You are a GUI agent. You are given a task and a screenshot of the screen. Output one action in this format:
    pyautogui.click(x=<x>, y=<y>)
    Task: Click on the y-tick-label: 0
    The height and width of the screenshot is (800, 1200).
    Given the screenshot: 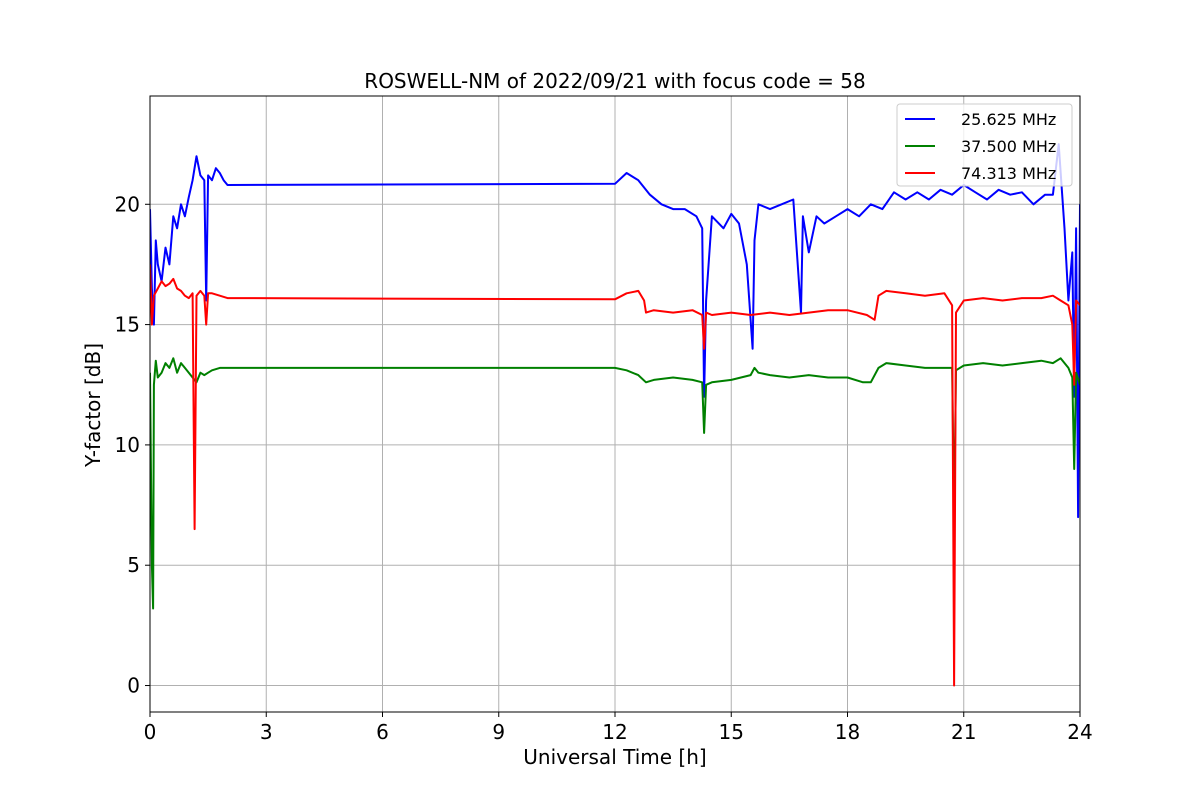 What is the action you would take?
    pyautogui.click(x=133, y=686)
    